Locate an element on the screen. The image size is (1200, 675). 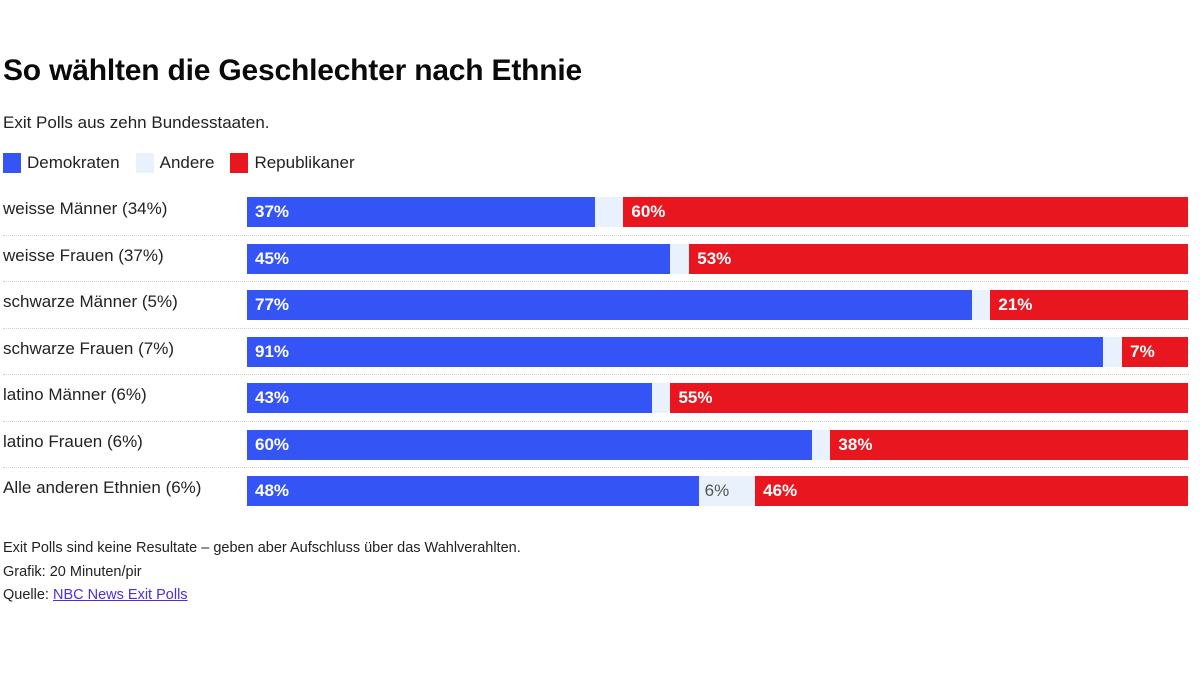
bar-segment-dem: 91% is located at coordinates (675, 351).